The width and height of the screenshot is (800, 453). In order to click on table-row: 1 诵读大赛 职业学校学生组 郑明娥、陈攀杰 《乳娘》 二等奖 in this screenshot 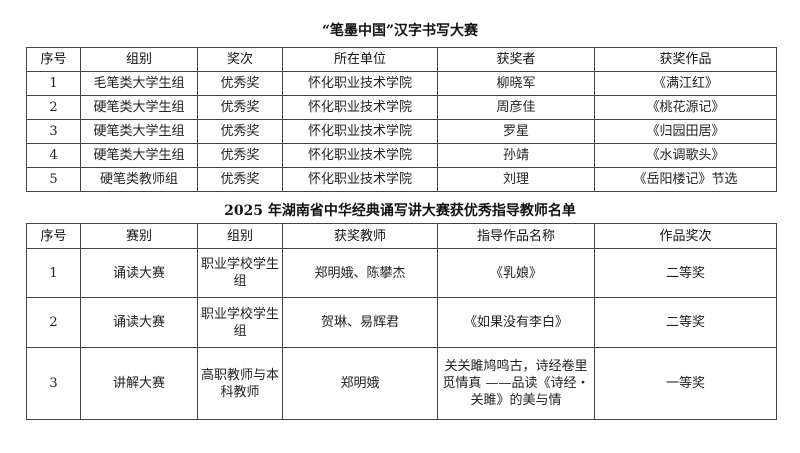, I will do `click(401, 273)`.